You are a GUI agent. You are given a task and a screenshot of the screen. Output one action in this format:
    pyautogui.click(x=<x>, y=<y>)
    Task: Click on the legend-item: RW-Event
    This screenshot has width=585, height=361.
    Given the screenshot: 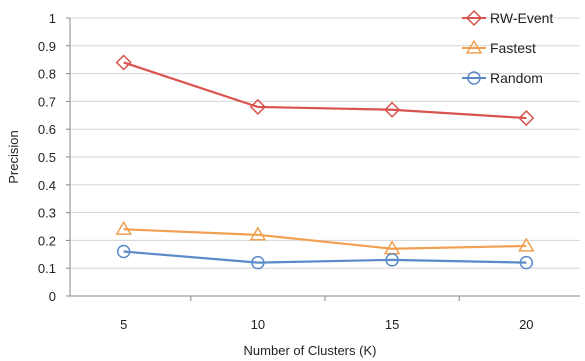 What is the action you would take?
    pyautogui.click(x=507, y=18)
    